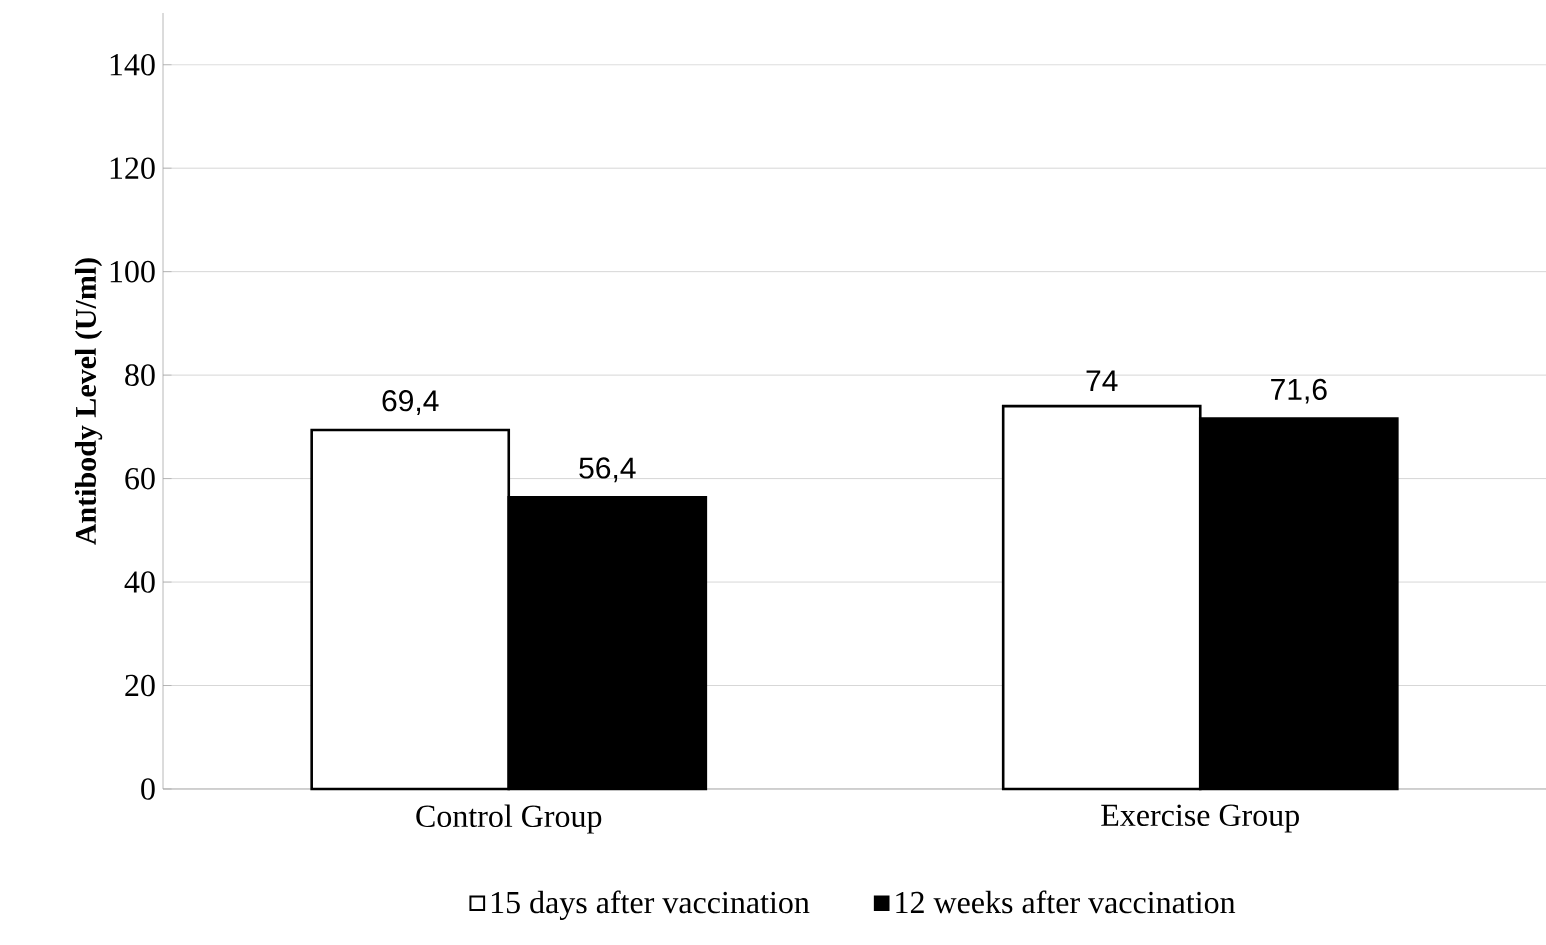 This screenshot has height=945, width=1546. What do you see at coordinates (607, 470) in the screenshot?
I see `data-label: 56,4` at bounding box center [607, 470].